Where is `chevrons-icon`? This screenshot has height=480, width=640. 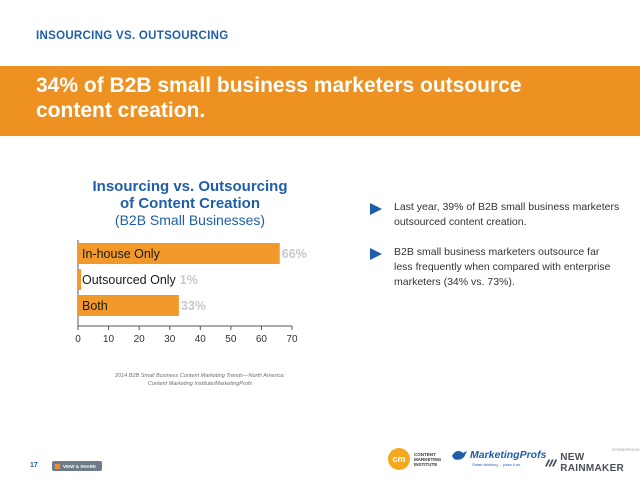
chevrons-icon is located at coordinates (551, 463).